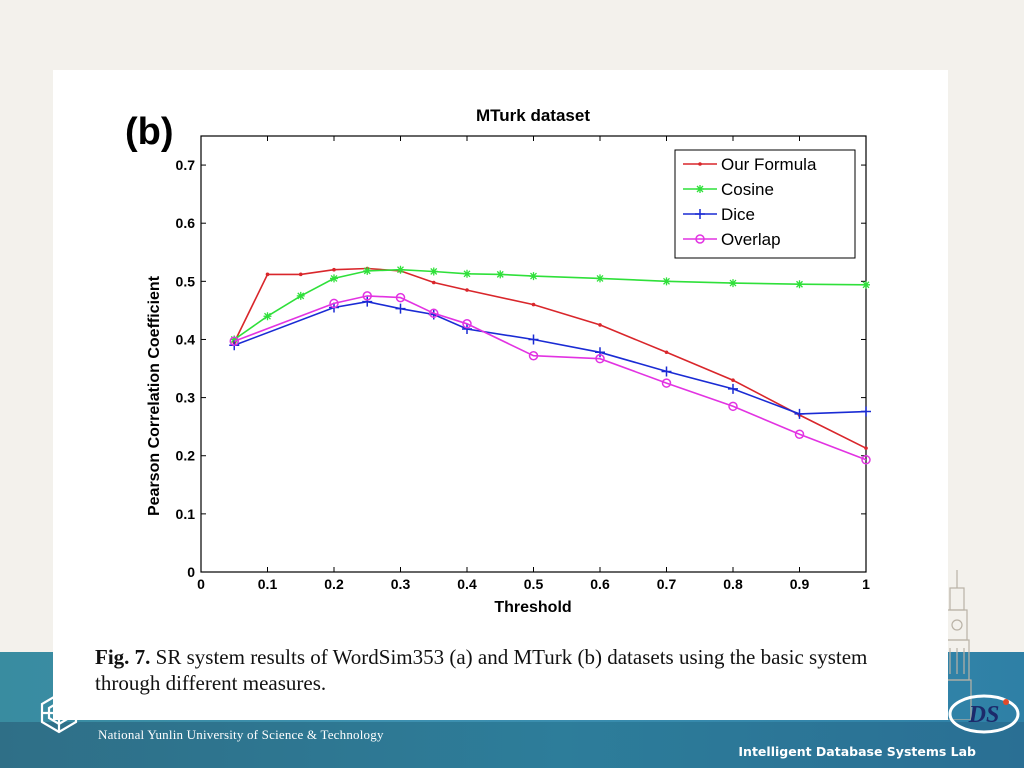 This screenshot has width=1024, height=768. What do you see at coordinates (738, 214) in the screenshot?
I see `legend-label: Dice` at bounding box center [738, 214].